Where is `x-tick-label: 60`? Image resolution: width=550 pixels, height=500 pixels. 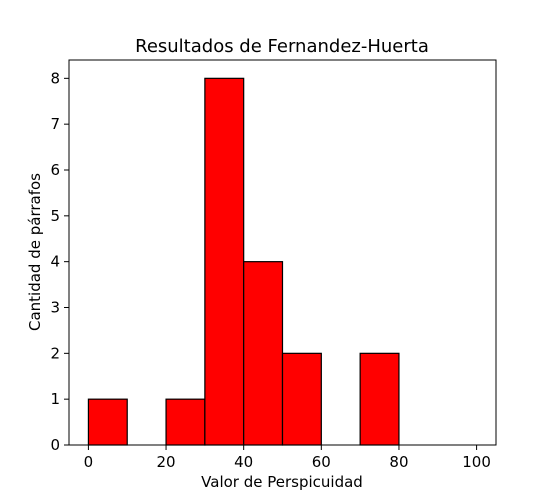
x-tick-label: 60 is located at coordinates (321, 462).